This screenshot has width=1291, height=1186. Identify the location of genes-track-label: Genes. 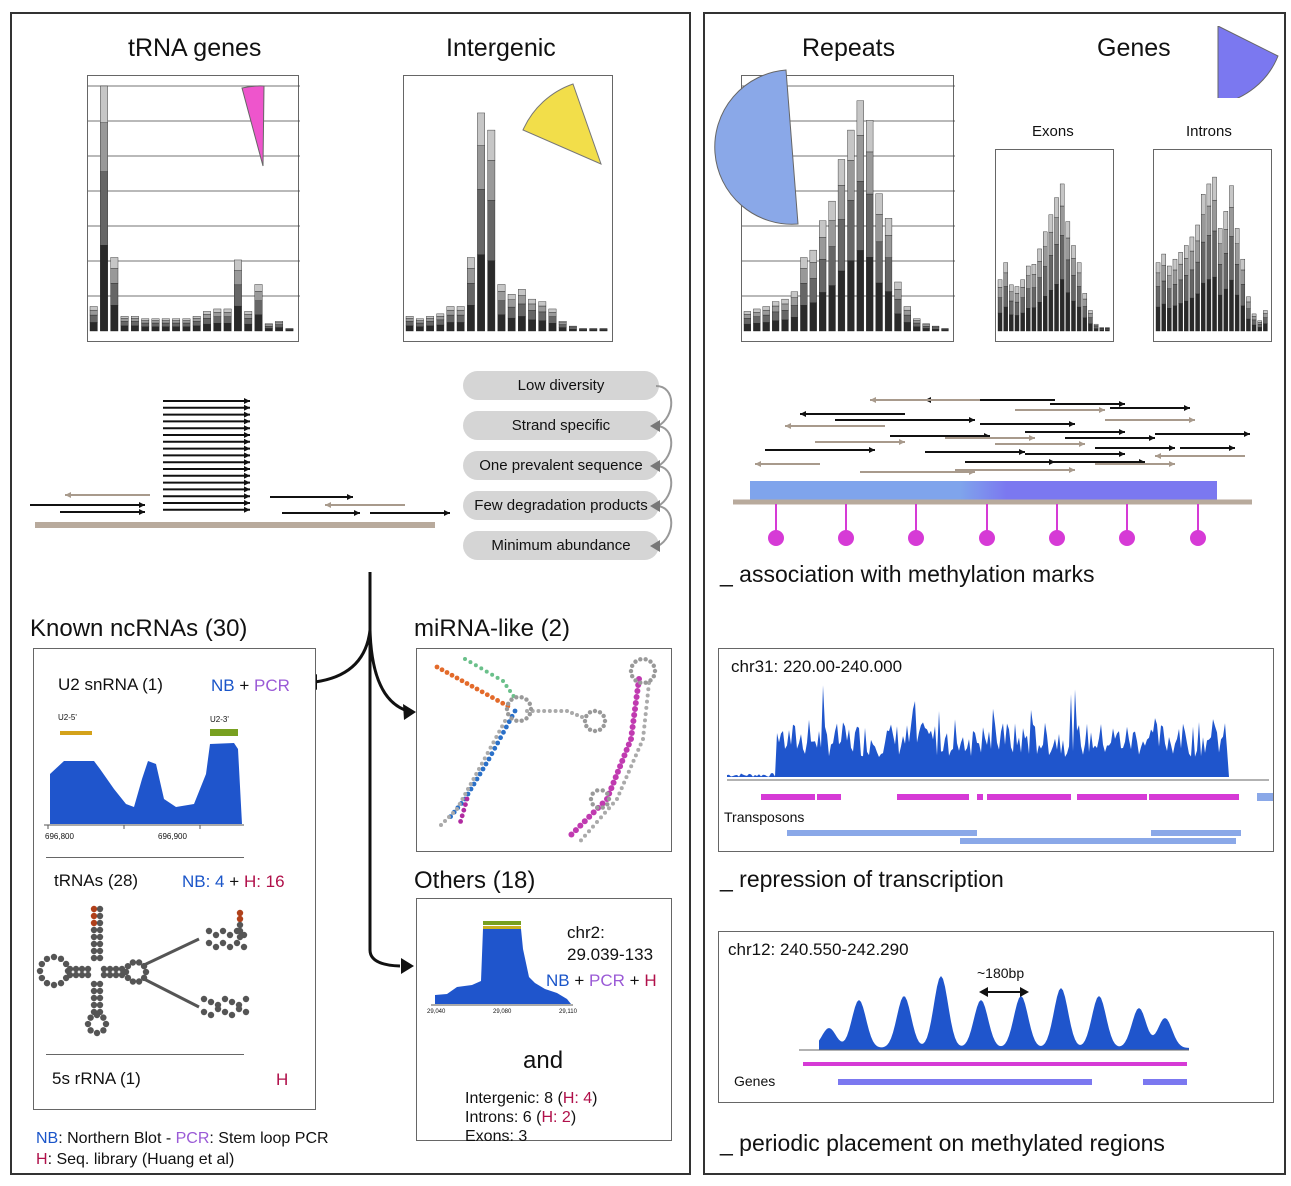
(755, 1081).